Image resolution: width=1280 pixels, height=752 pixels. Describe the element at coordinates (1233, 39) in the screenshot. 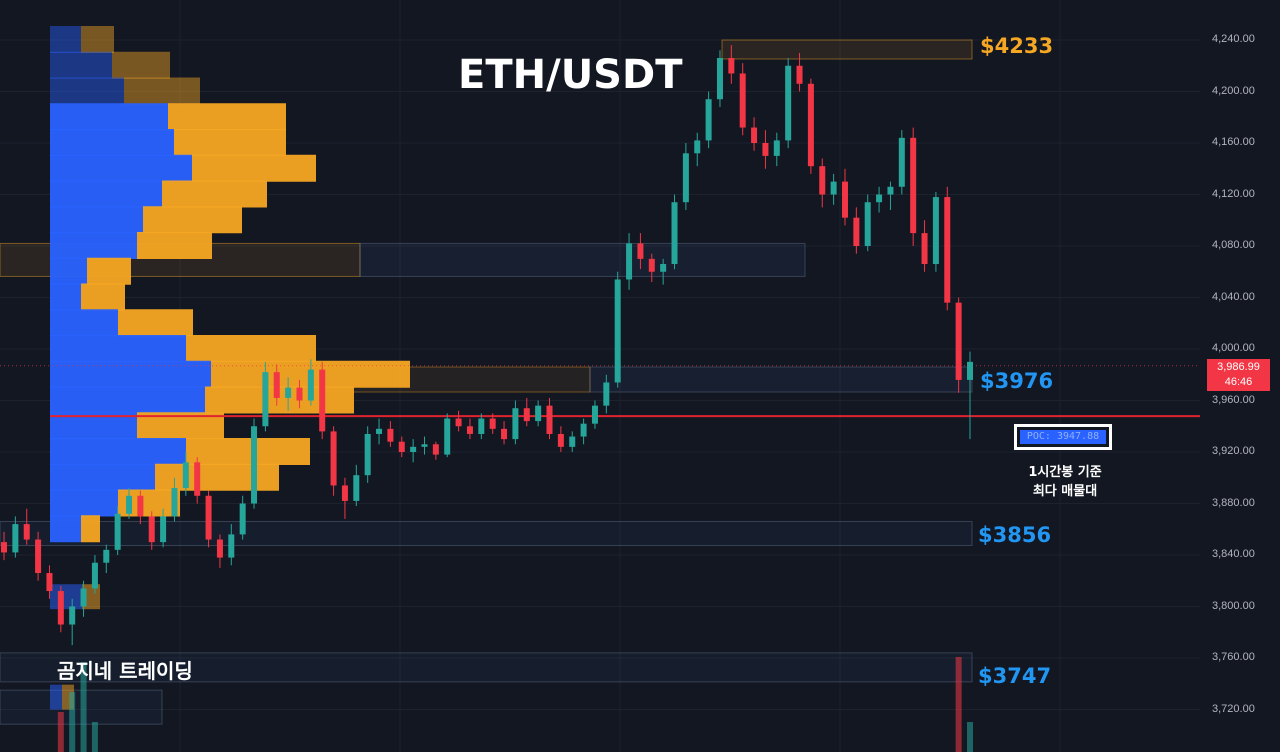

I see `price-tick-label: 4,240.00` at that location.